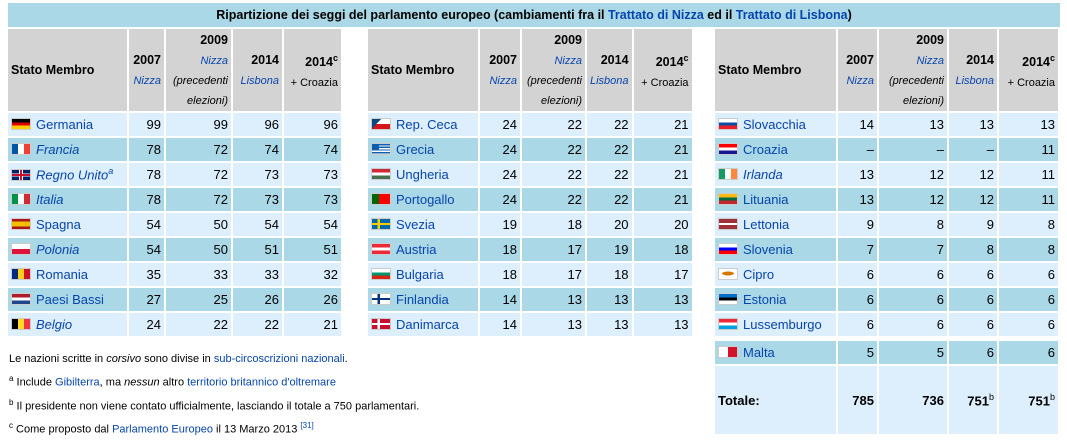  I want to click on seats-cell: 20, so click(609, 224).